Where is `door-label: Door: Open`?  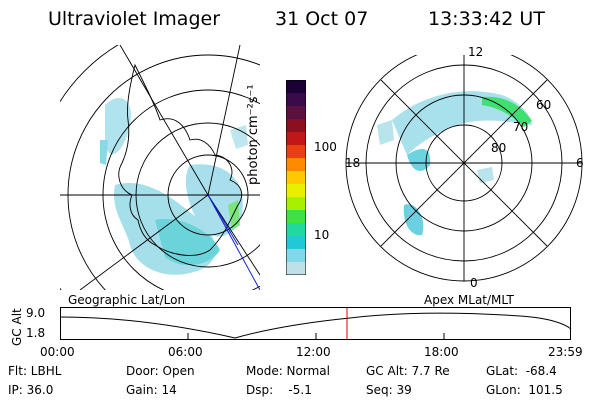 door-label: Door: Open is located at coordinates (160, 371).